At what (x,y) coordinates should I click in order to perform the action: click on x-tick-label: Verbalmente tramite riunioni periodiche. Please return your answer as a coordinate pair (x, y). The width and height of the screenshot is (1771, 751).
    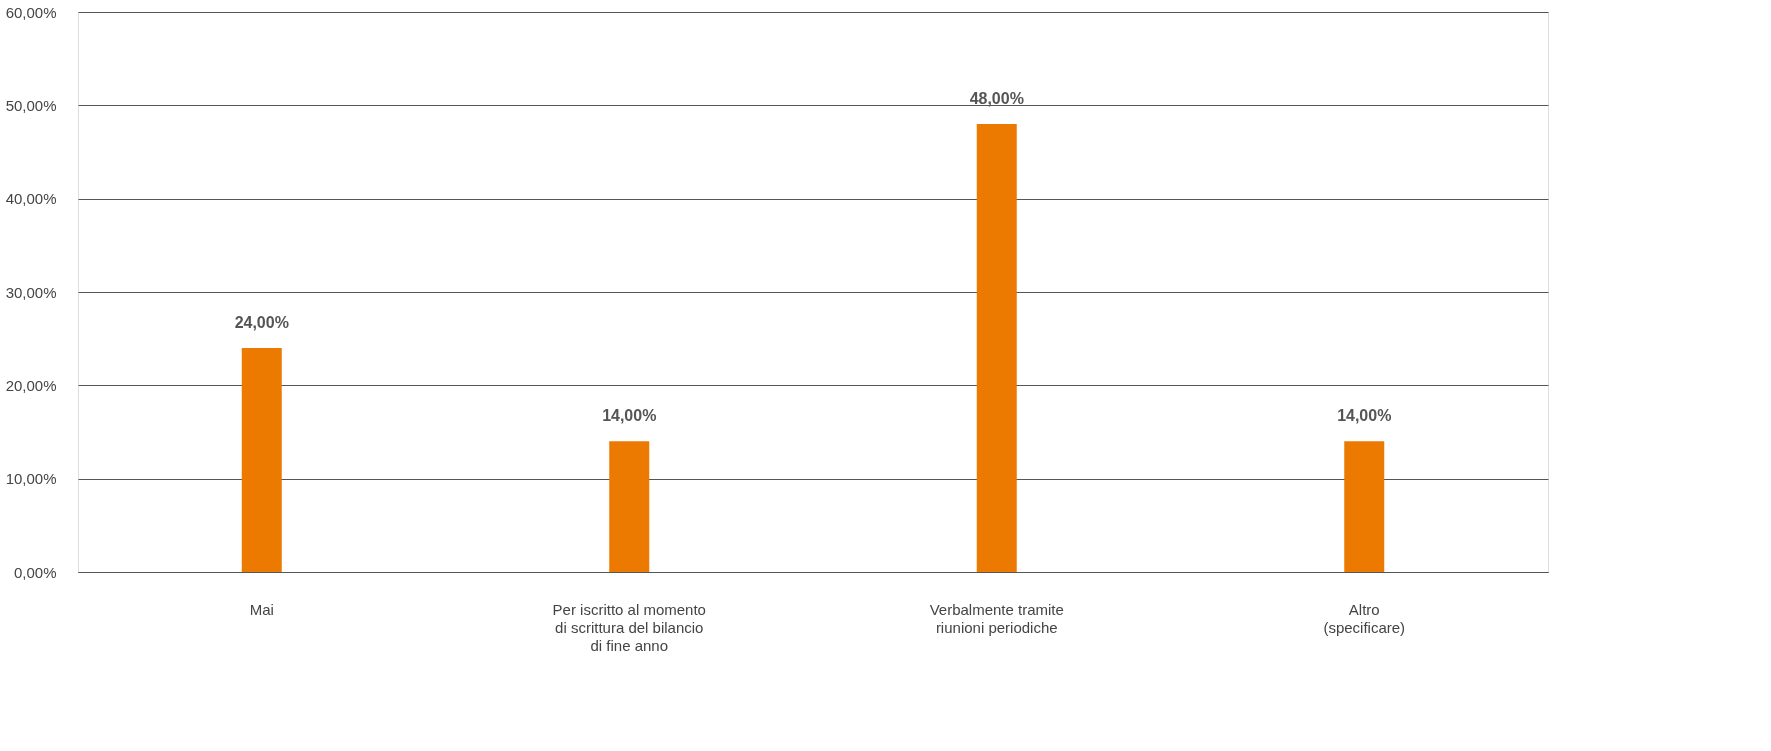
    Looking at the image, I should click on (996, 618).